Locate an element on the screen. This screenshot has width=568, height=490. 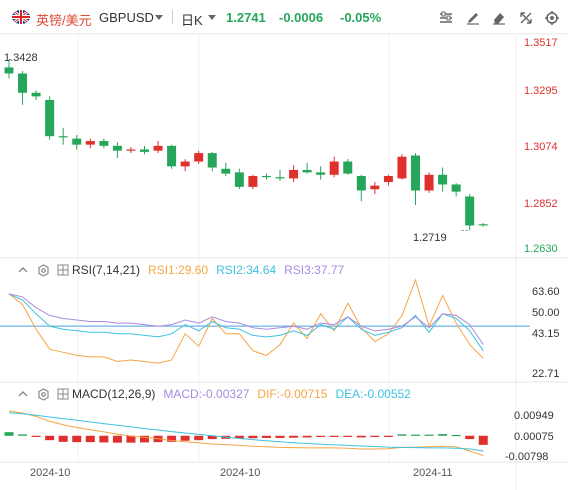
date-axis-label: 2024-10 is located at coordinates (50, 473).